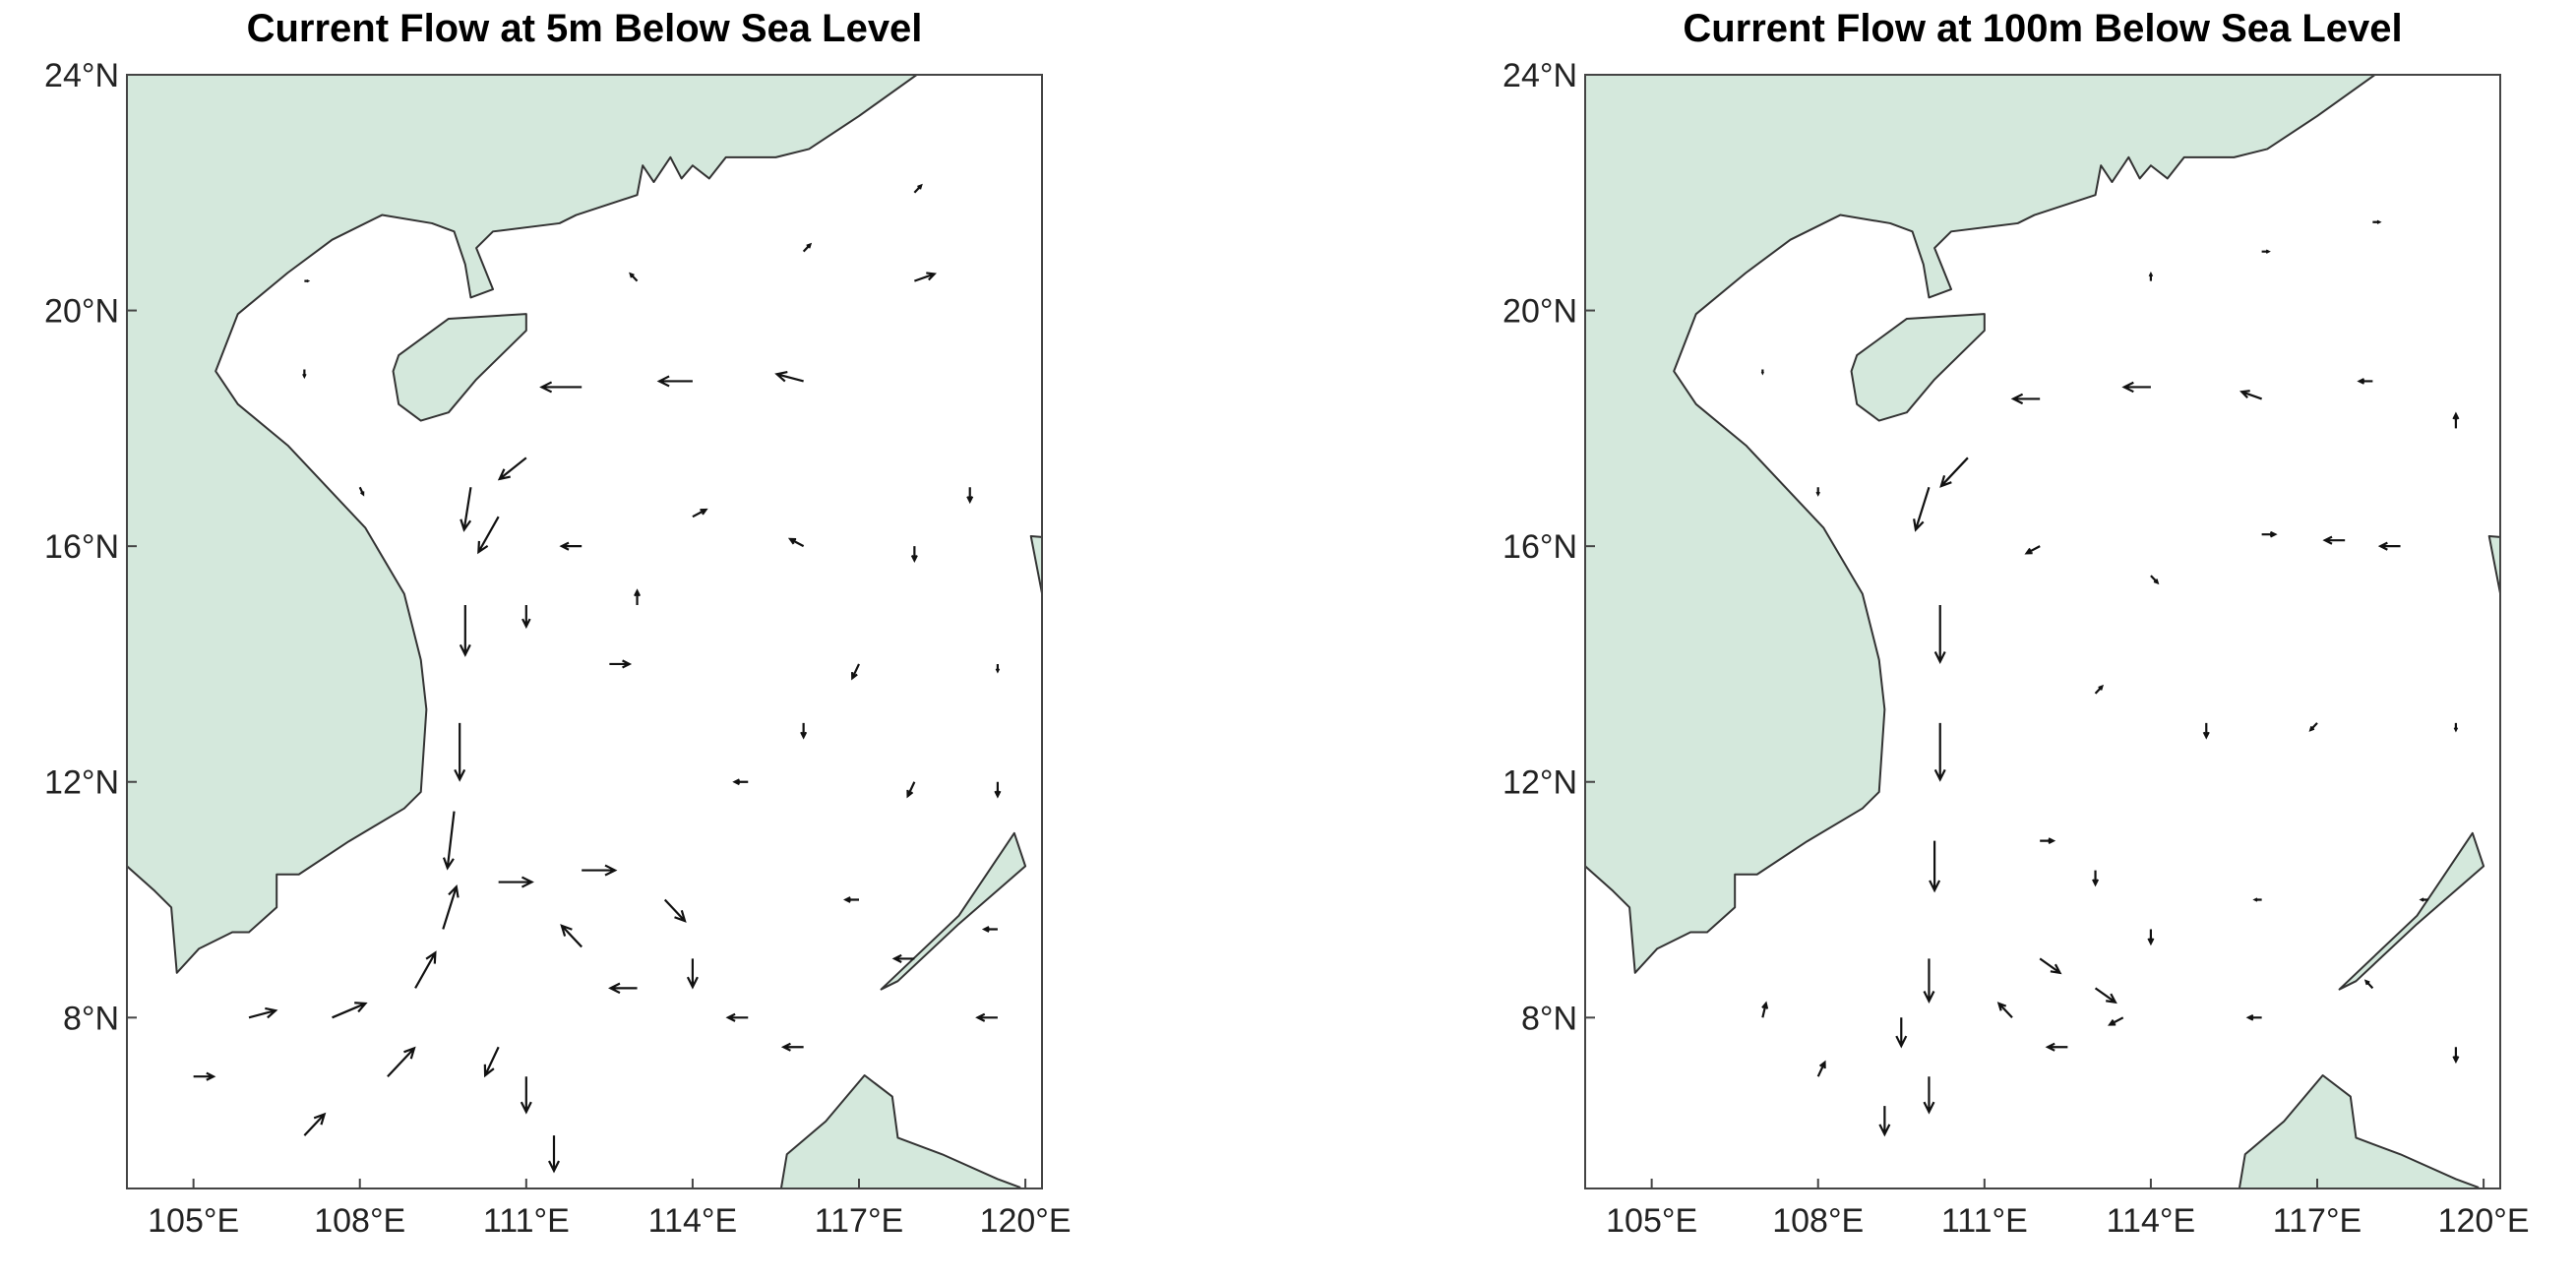 The width and height of the screenshot is (2576, 1279). What do you see at coordinates (1540, 783) in the screenshot?
I see `y-tick-label: 12°N` at bounding box center [1540, 783].